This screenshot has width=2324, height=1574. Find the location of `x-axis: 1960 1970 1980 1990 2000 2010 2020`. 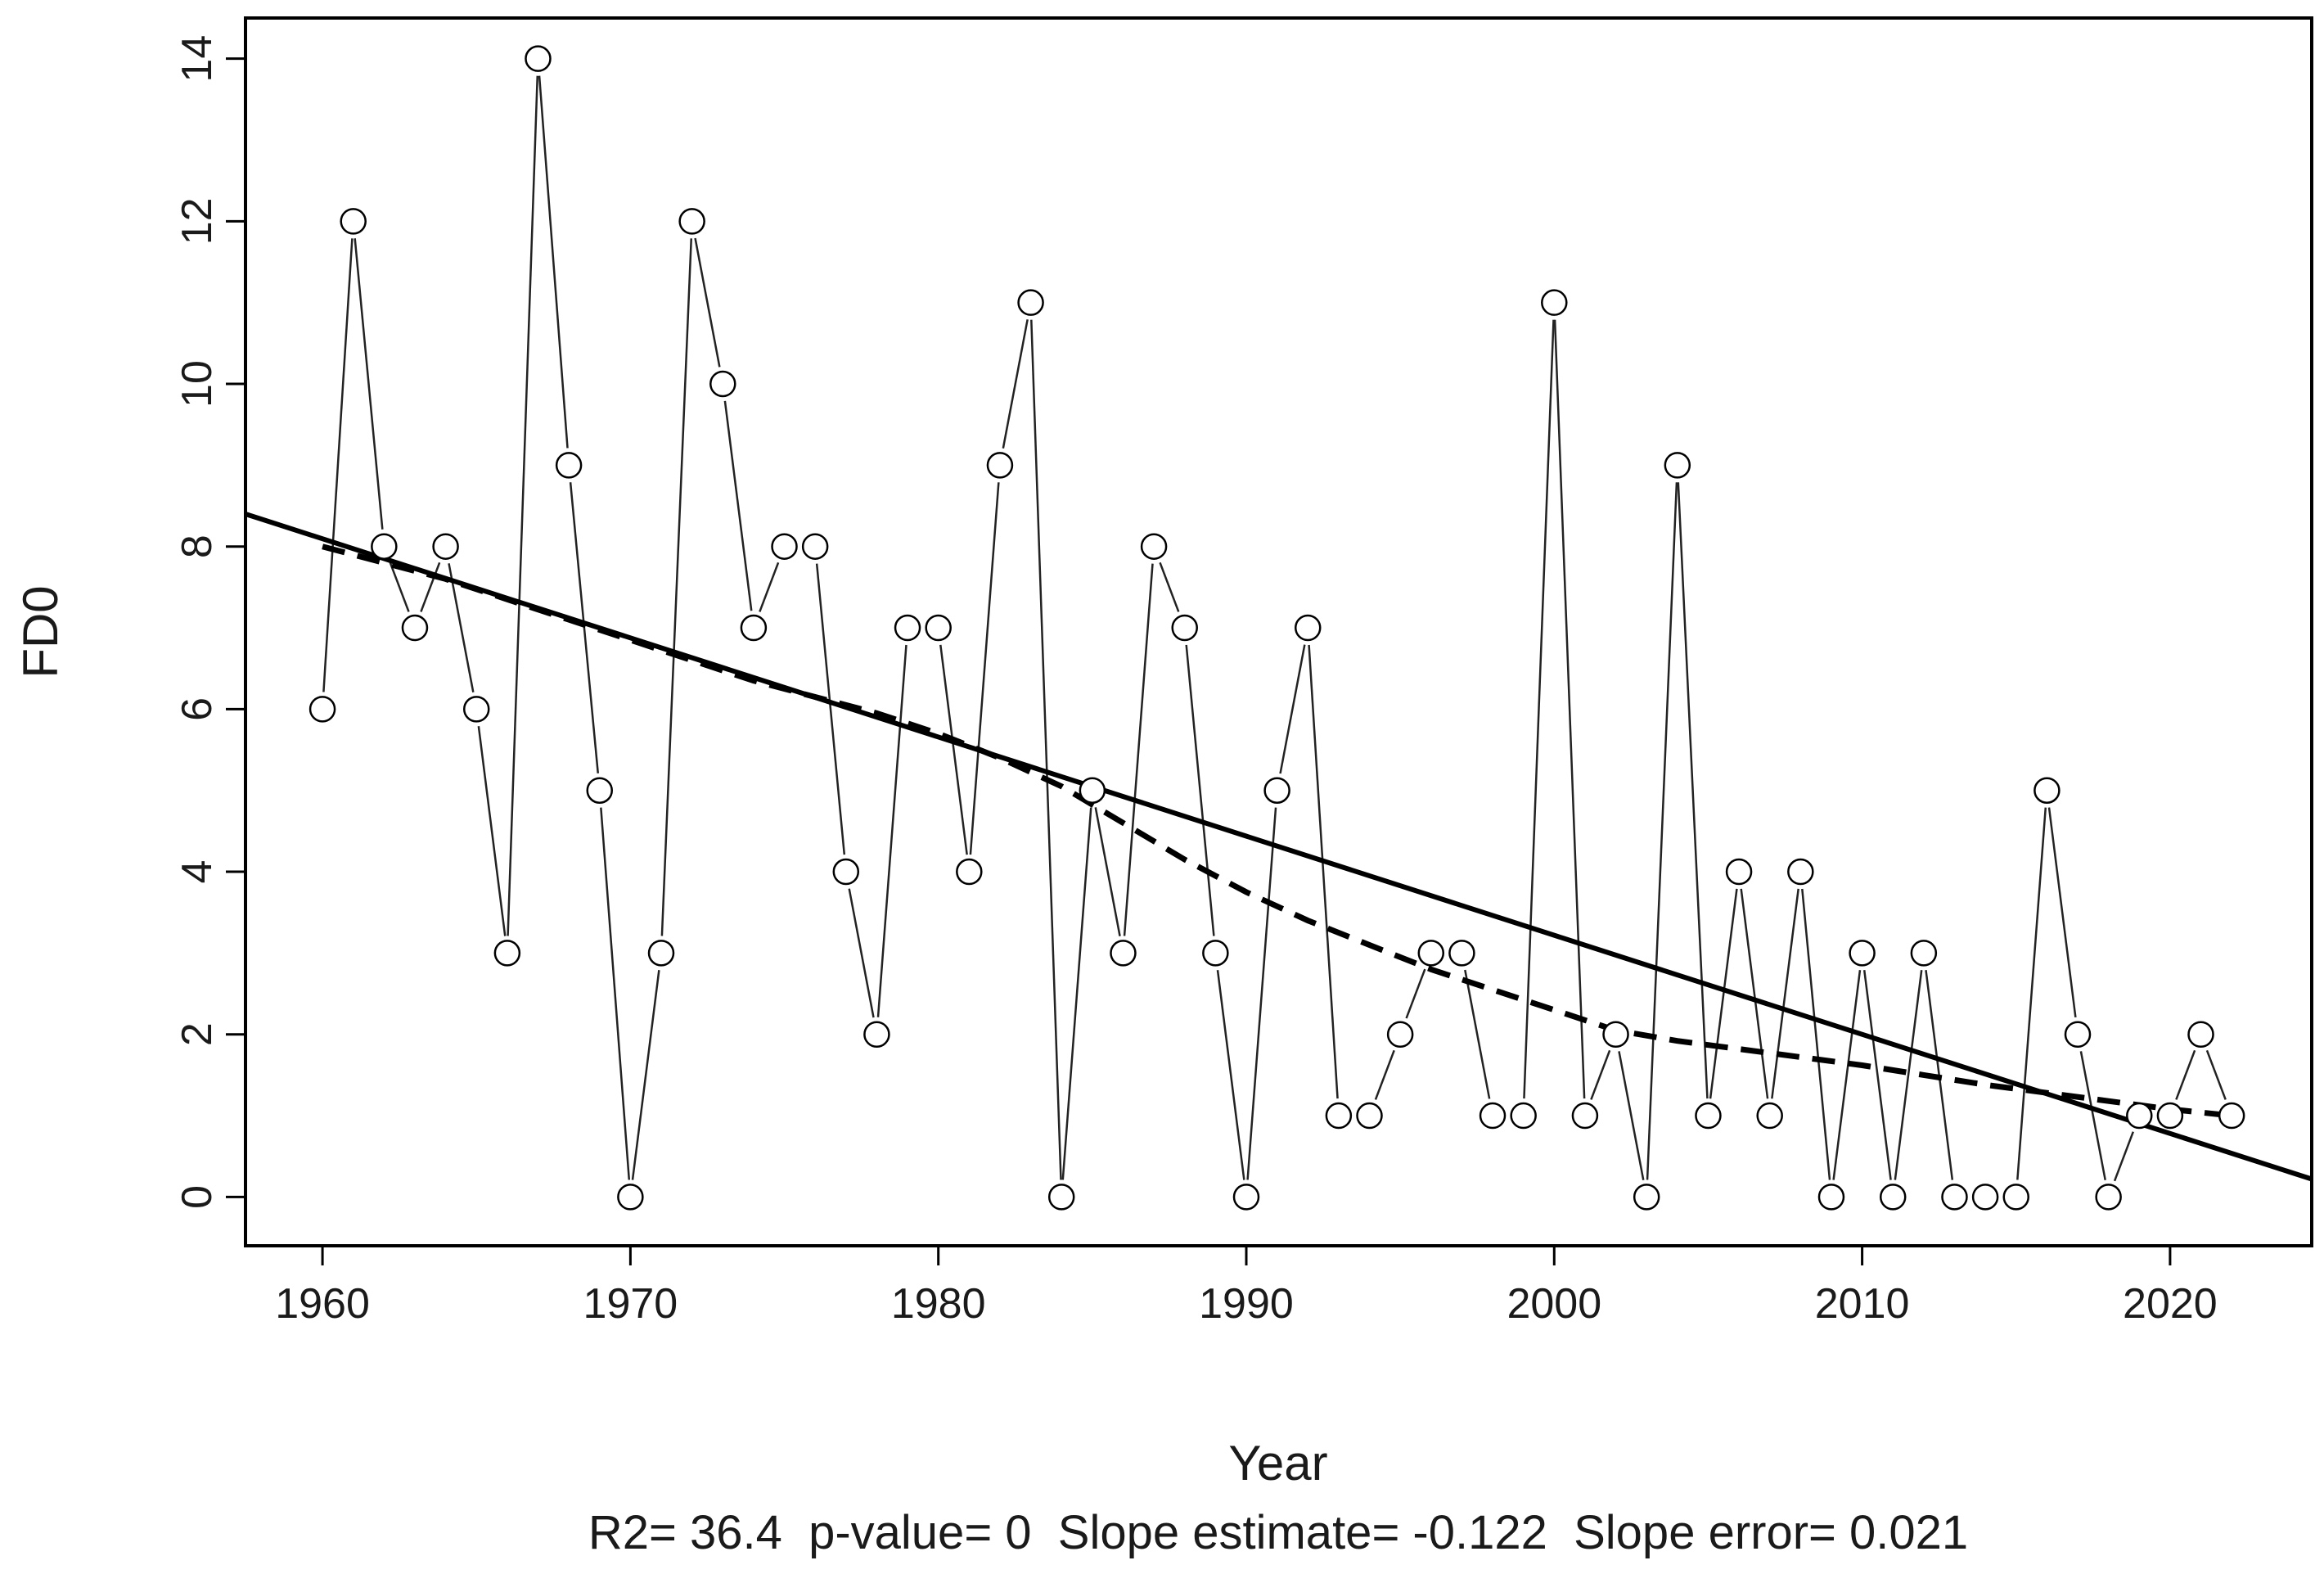

x-axis: 1960 1970 1980 1990 2000 2010 2020 is located at coordinates (1247, 1286).